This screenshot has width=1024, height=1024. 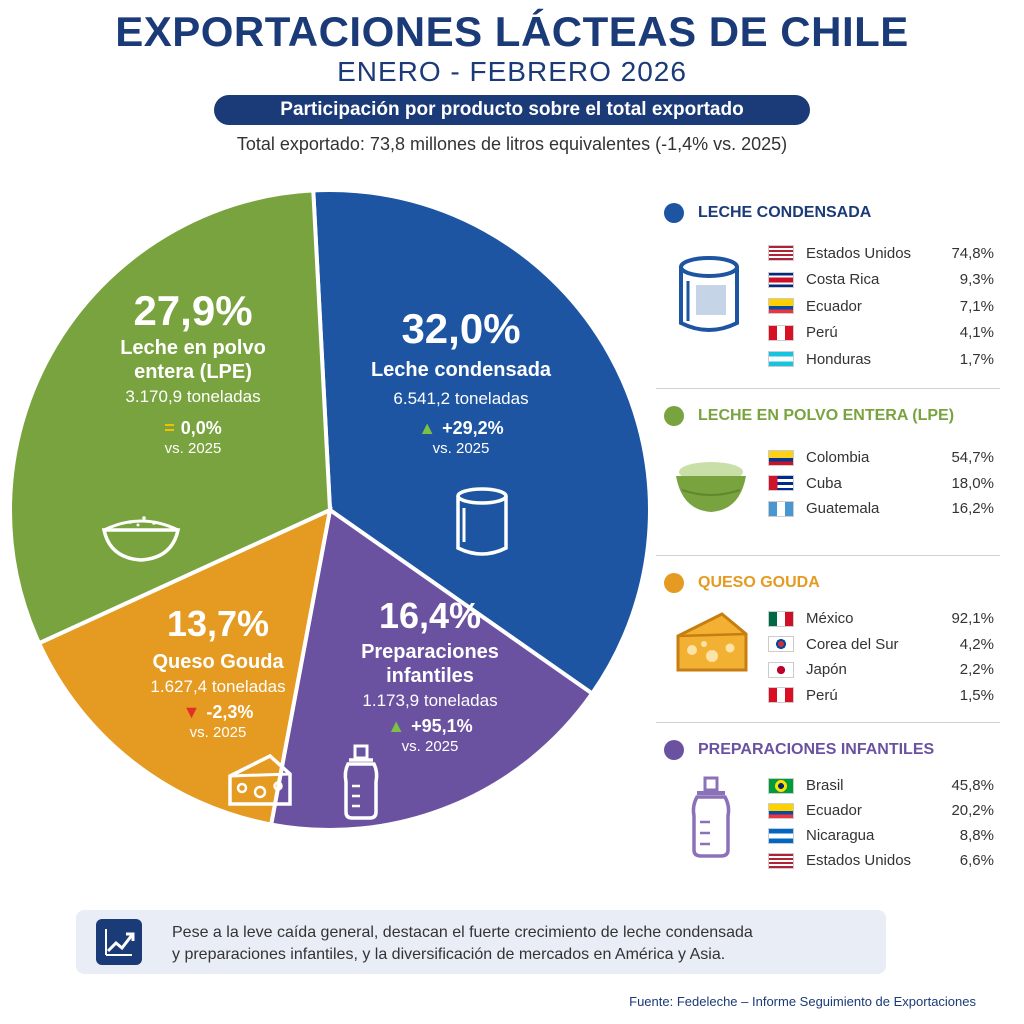 What do you see at coordinates (852, 644) in the screenshot?
I see `country-name: Corea del Sur` at bounding box center [852, 644].